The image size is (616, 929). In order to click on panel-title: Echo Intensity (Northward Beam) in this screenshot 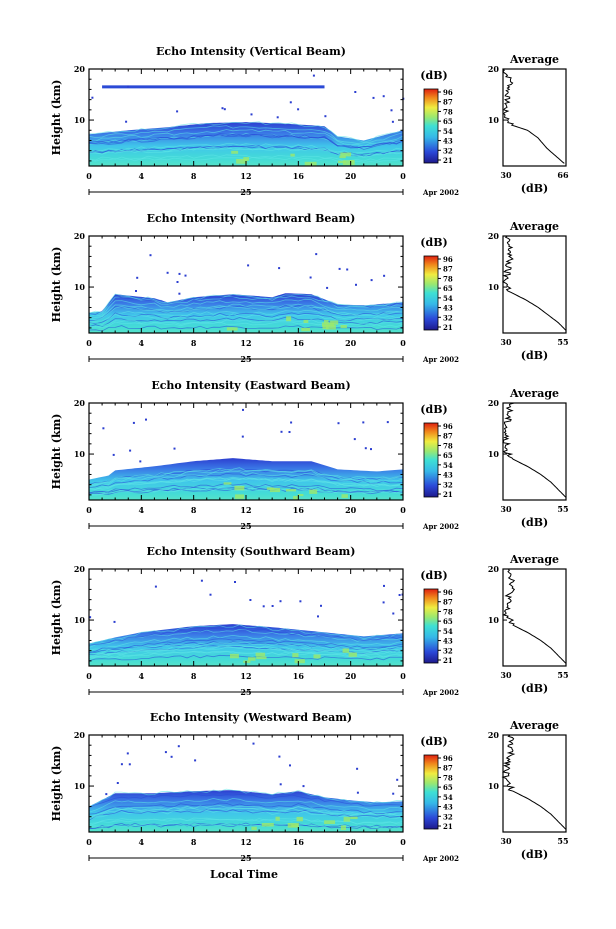, I will do `click(251, 218)`.